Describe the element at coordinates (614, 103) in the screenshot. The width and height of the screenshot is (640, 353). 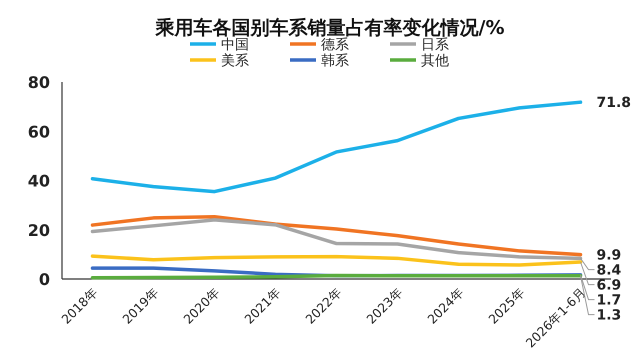
I see `data-label: 71.8` at that location.